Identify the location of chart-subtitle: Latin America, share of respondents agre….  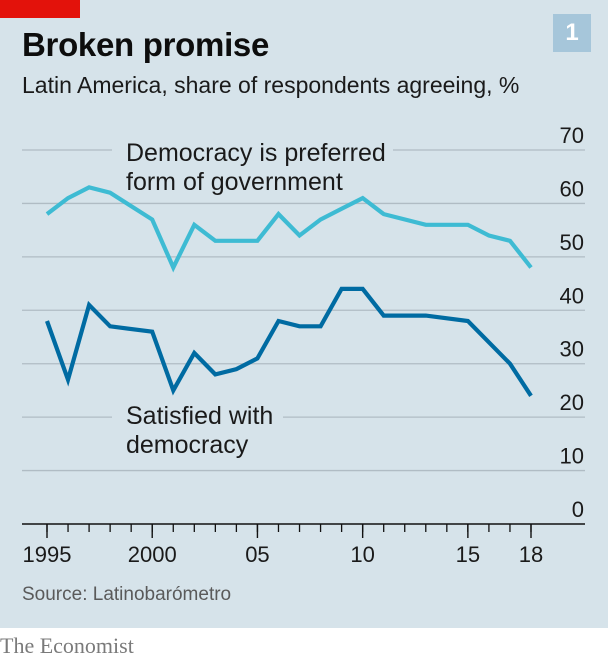
(271, 85).